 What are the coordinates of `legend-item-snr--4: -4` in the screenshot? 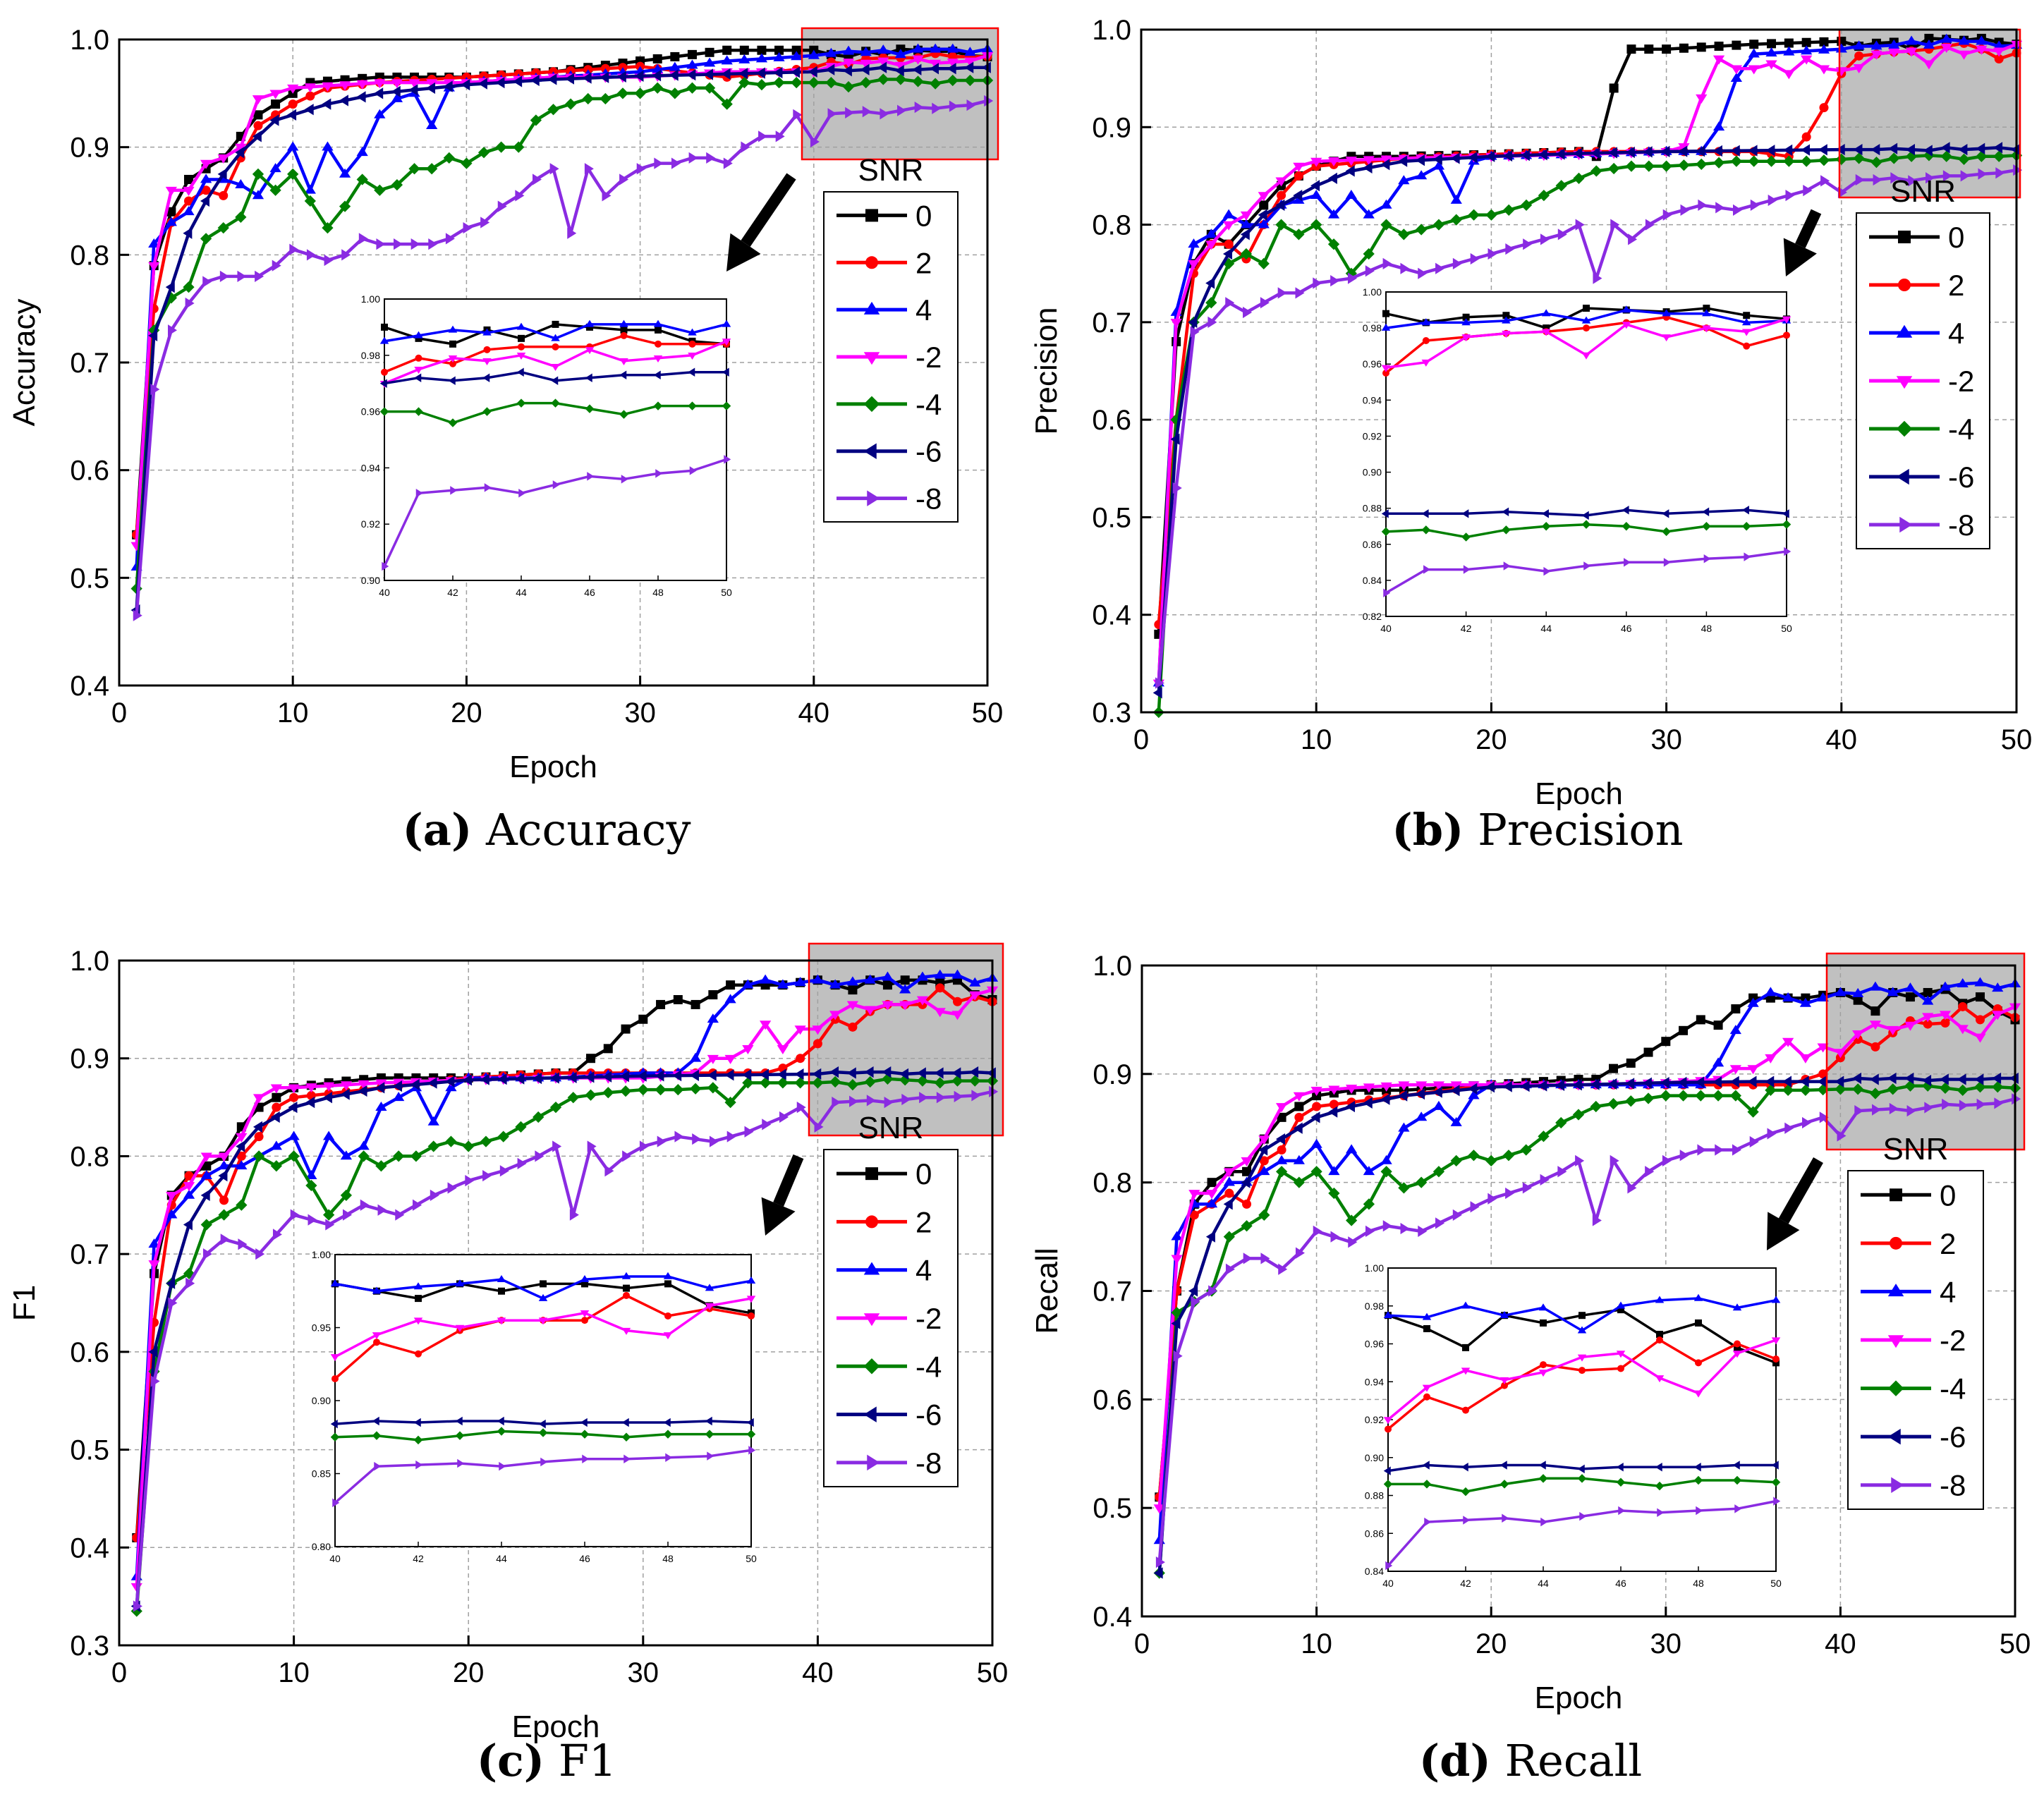 It's located at (1921, 429).